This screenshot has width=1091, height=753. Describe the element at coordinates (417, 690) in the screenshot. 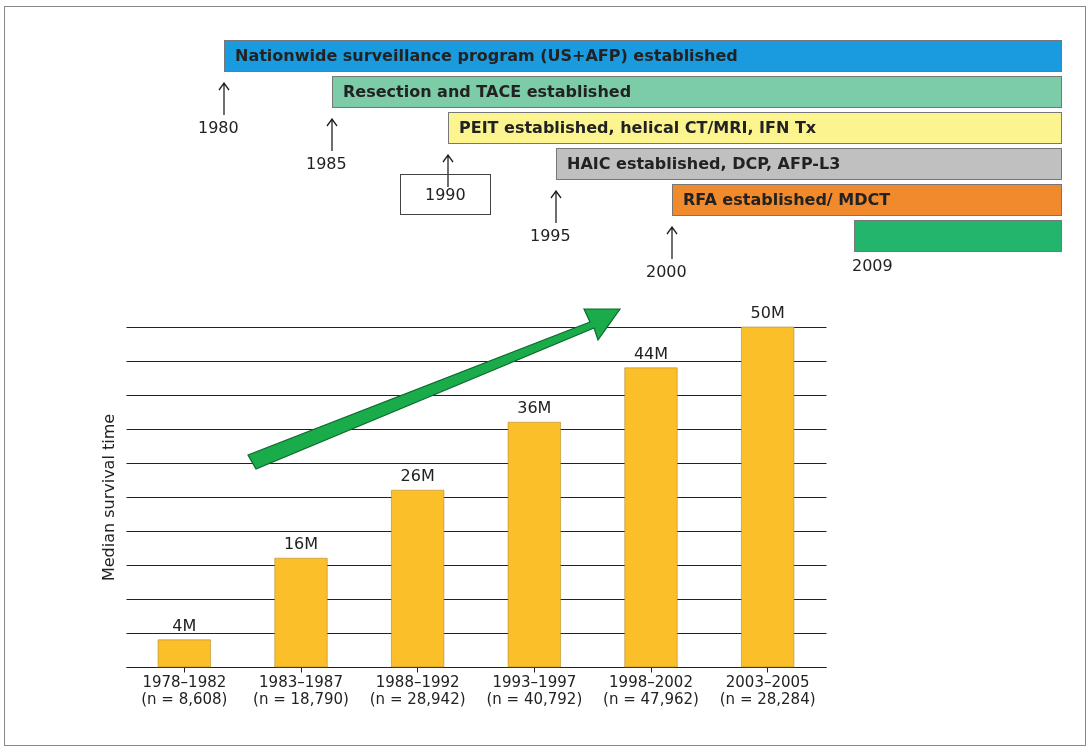

I see `x-tick-label: 1988–1992 (n = 28,942)` at that location.